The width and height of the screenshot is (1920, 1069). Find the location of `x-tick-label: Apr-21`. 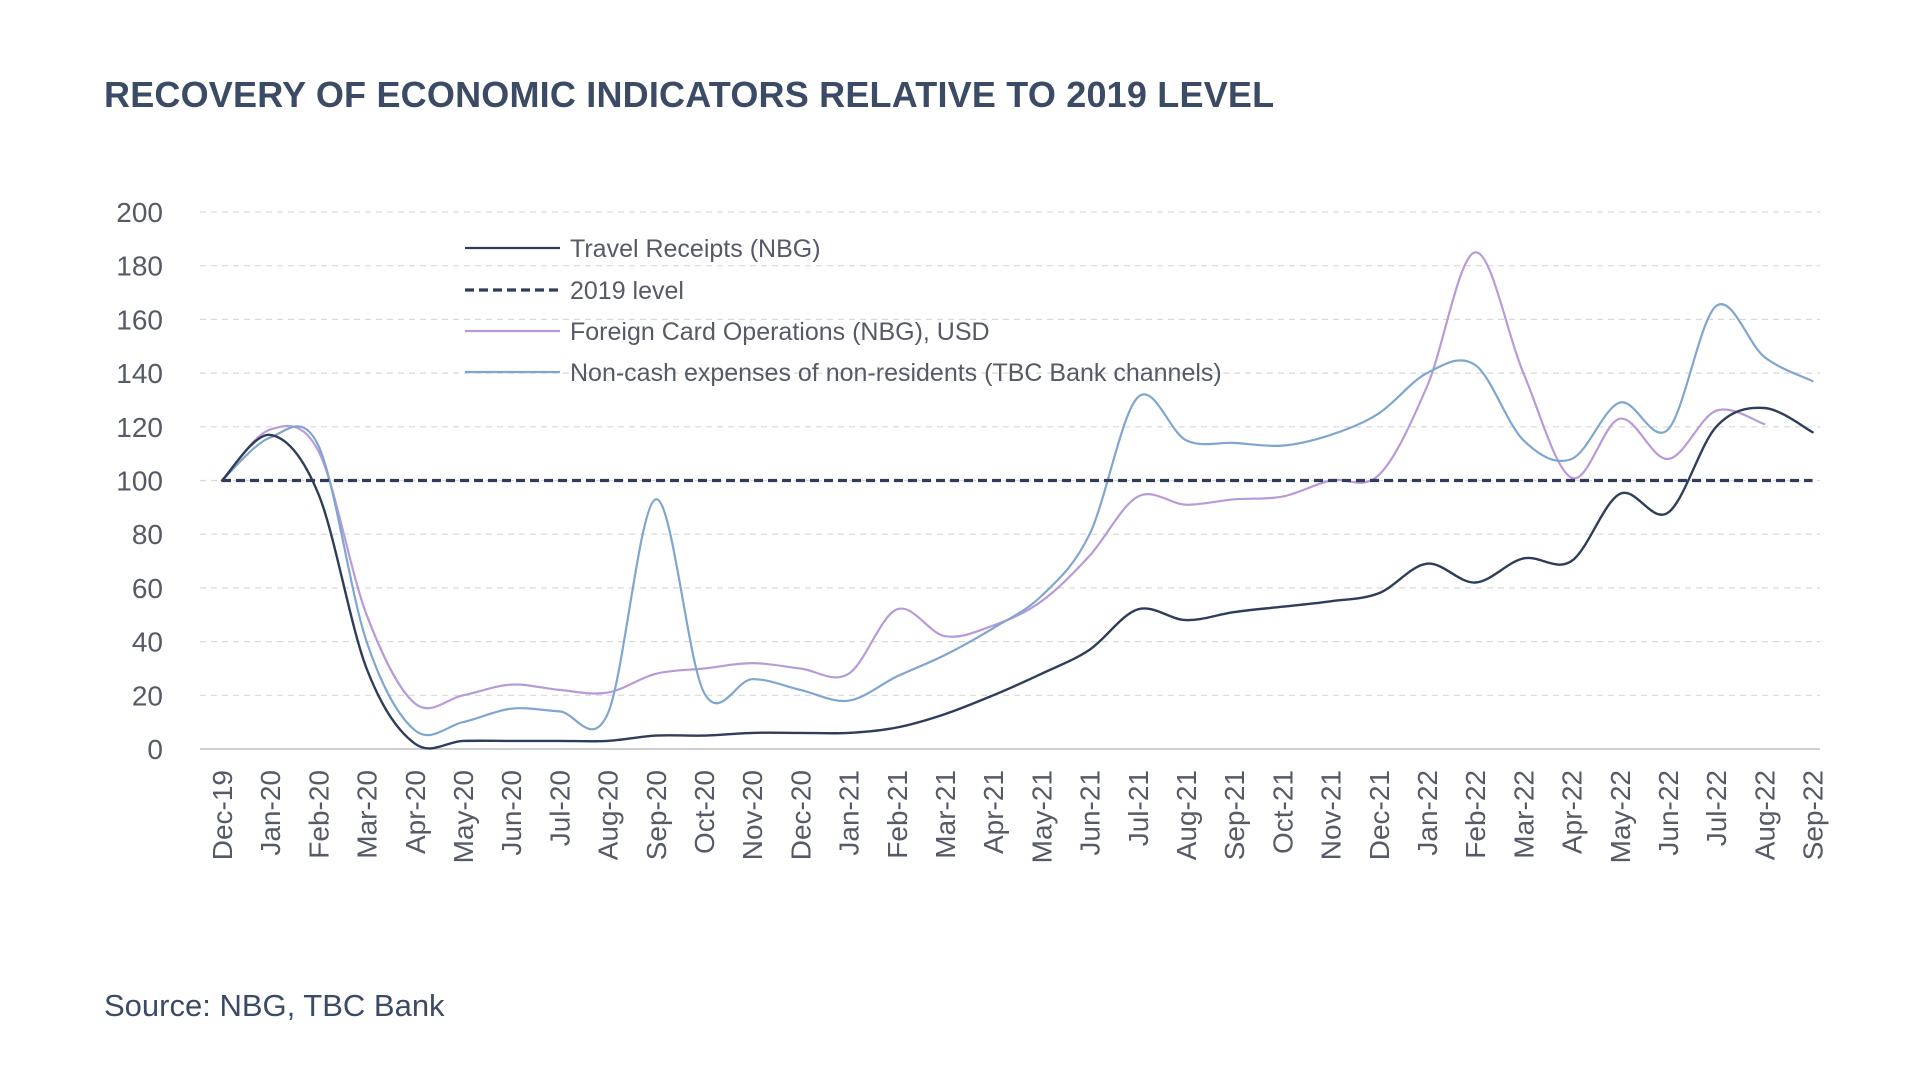

x-tick-label: Apr-21 is located at coordinates (993, 812).